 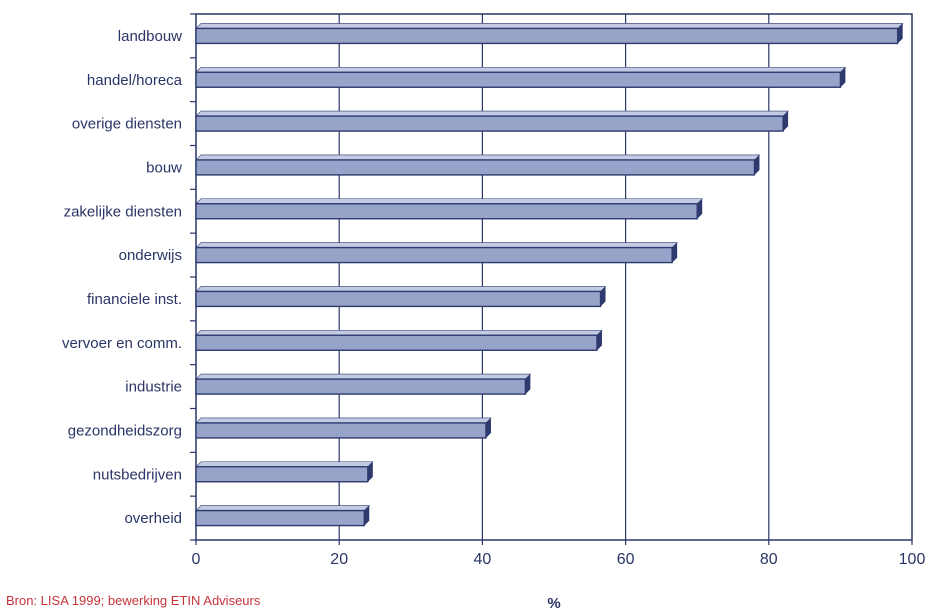 I want to click on x-tick-labels: 0 20 40 60 80 100, so click(x=559, y=554).